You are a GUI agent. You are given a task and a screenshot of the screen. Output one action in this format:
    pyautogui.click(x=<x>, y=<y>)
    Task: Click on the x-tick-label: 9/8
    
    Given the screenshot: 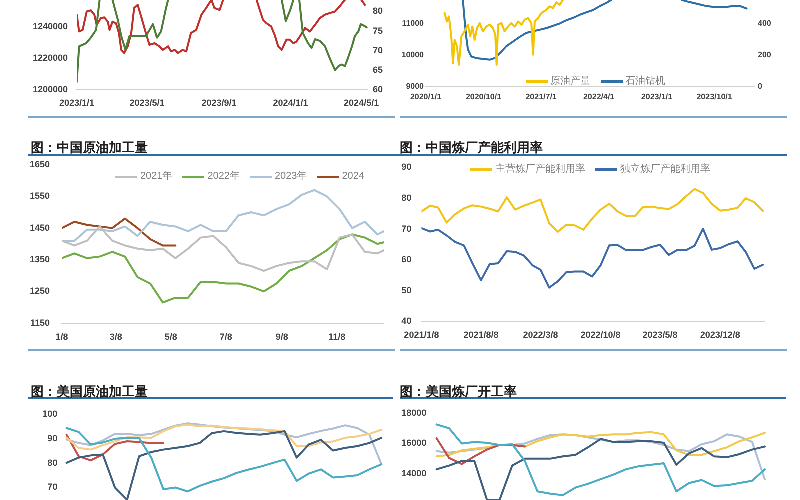 What is the action you would take?
    pyautogui.click(x=282, y=337)
    